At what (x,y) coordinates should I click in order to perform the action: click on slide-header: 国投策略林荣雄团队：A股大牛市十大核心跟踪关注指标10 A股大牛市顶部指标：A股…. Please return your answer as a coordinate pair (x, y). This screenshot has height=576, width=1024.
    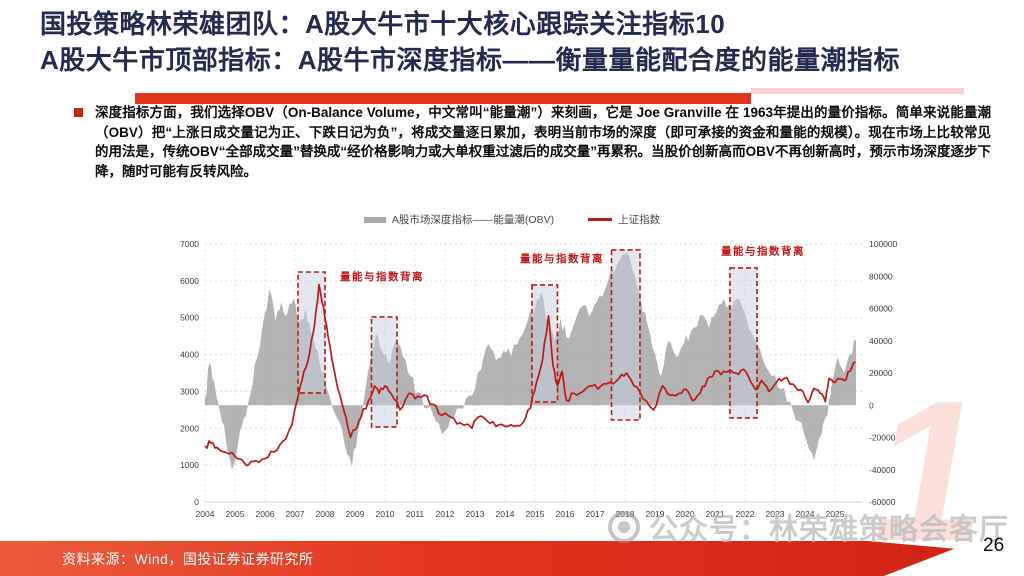
    Looking at the image, I should click on (470, 42).